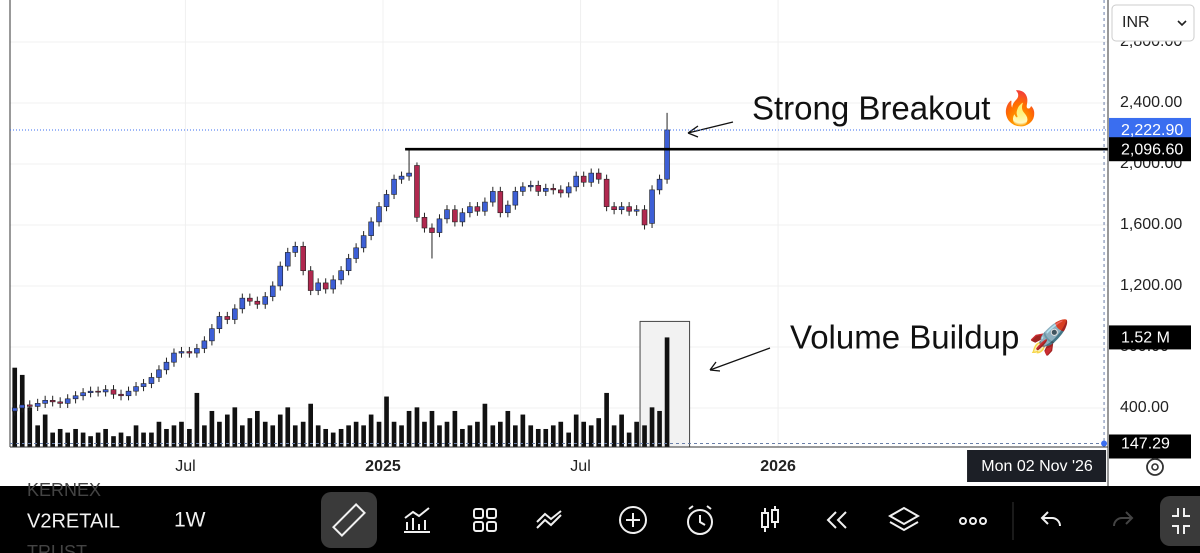 Image resolution: width=1200 pixels, height=553 pixels. I want to click on symbol-current: V2RETAIL, so click(73, 521).